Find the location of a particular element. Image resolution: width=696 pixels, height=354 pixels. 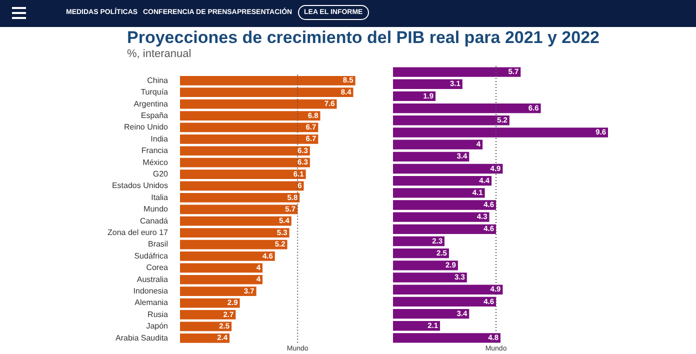

y-tick-label: Reino Unido is located at coordinates (146, 127).